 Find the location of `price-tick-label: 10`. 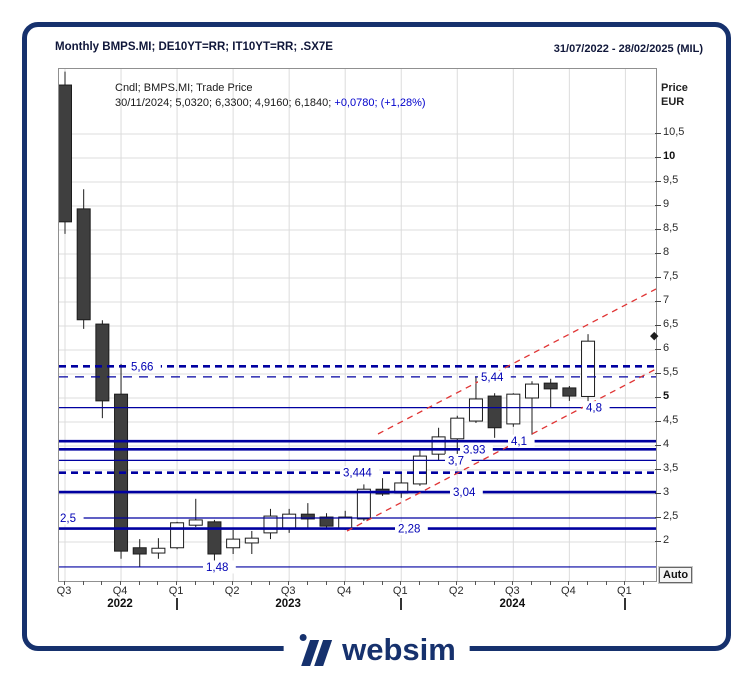

price-tick-label: 10 is located at coordinates (669, 156).